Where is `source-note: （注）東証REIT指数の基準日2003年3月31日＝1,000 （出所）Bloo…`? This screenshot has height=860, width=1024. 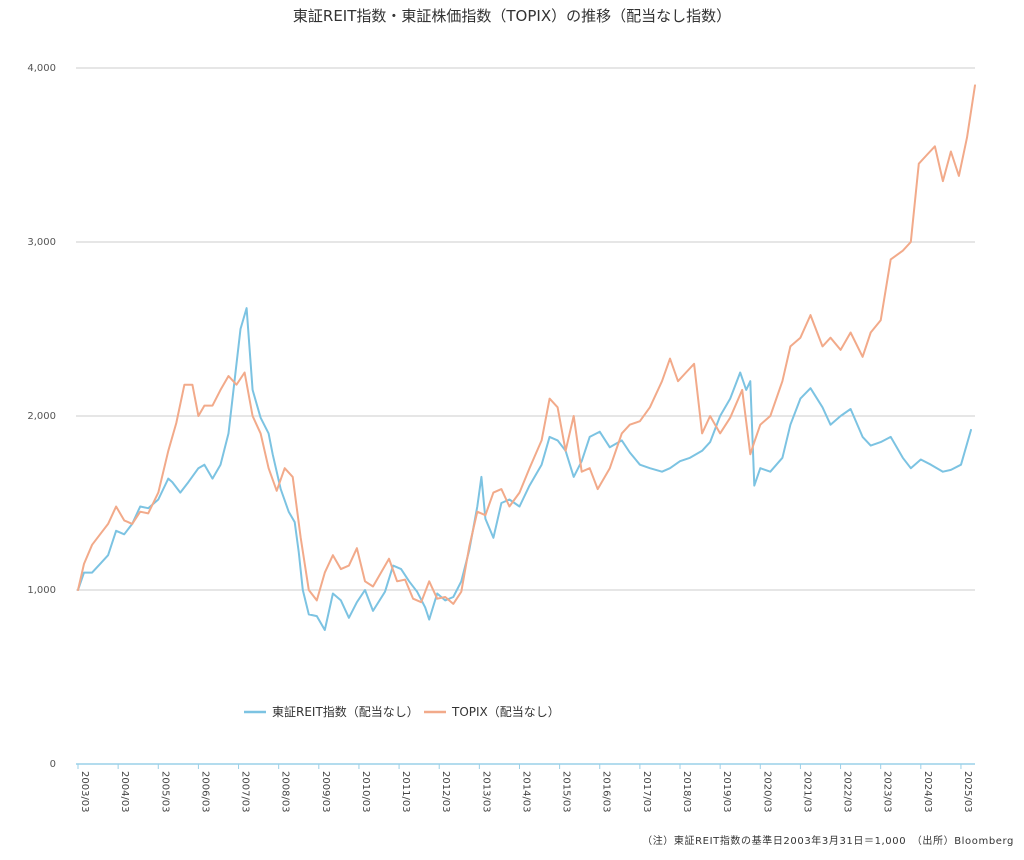 source-note: （注）東証REIT指数の基準日2003年3月31日＝1,000 （出所）Bloo… is located at coordinates (828, 840).